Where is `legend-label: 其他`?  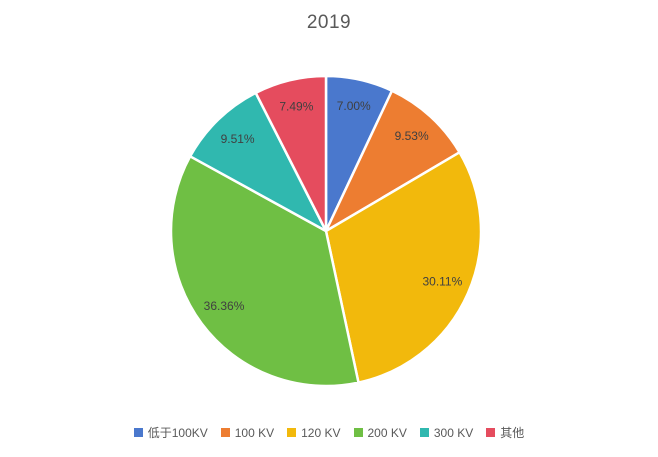
legend-label: 其他 is located at coordinates (512, 433).